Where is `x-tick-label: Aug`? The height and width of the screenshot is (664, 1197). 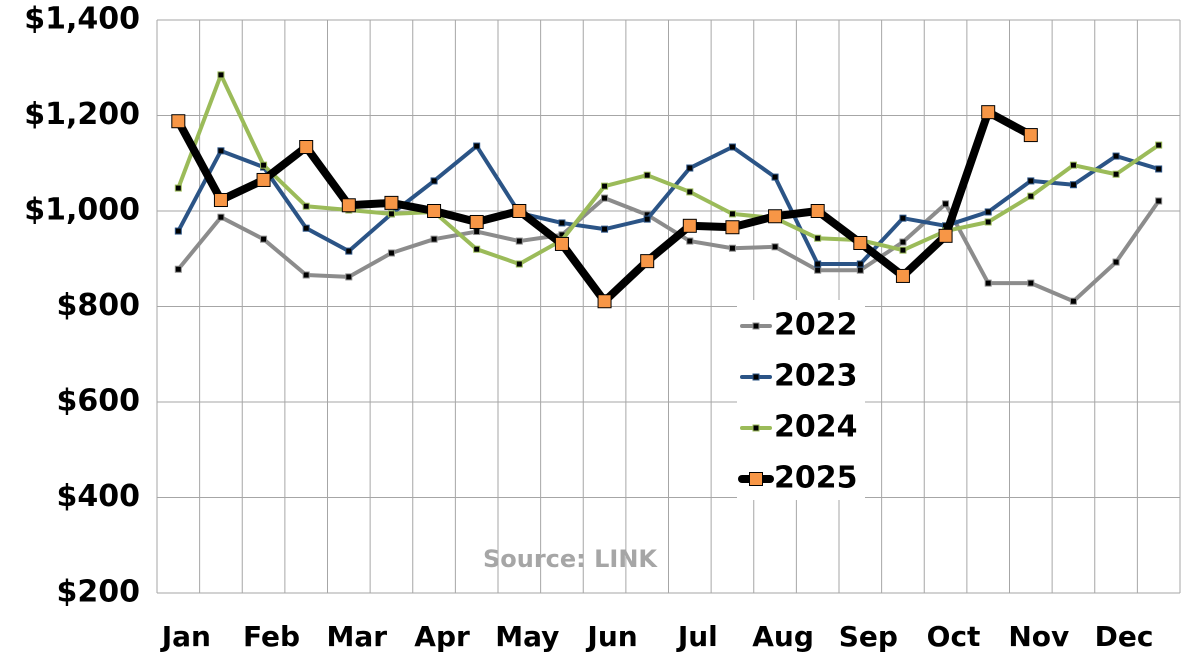 x-tick-label: Aug is located at coordinates (783, 636).